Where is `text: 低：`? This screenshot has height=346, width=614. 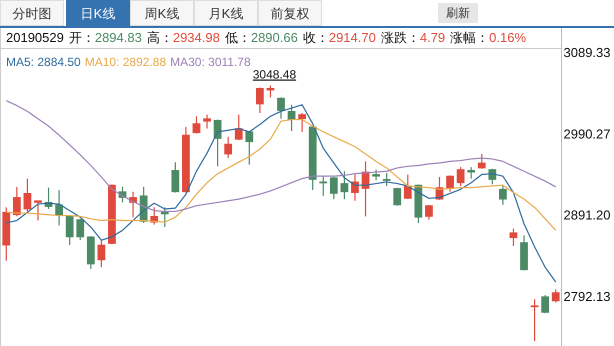 text: 低： is located at coordinates (237, 37).